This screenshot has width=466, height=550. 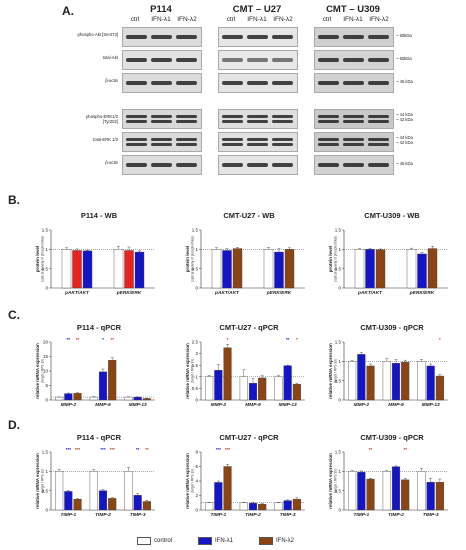 I want to click on blot-lane-label: IFN-λ1, so click(x=353, y=19).